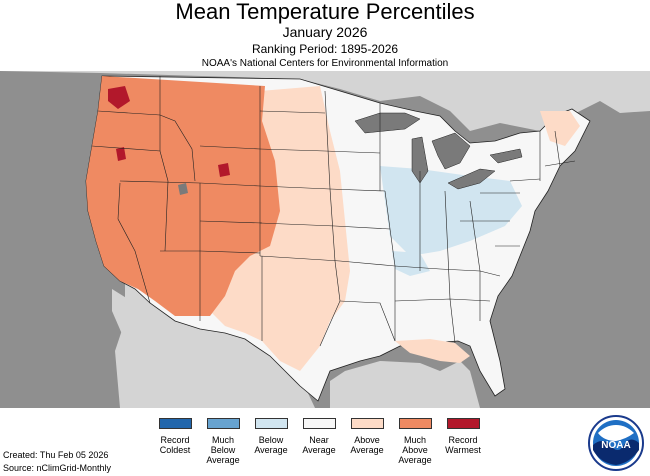  I want to click on legend-label-above-average: Above Average, so click(367, 445).